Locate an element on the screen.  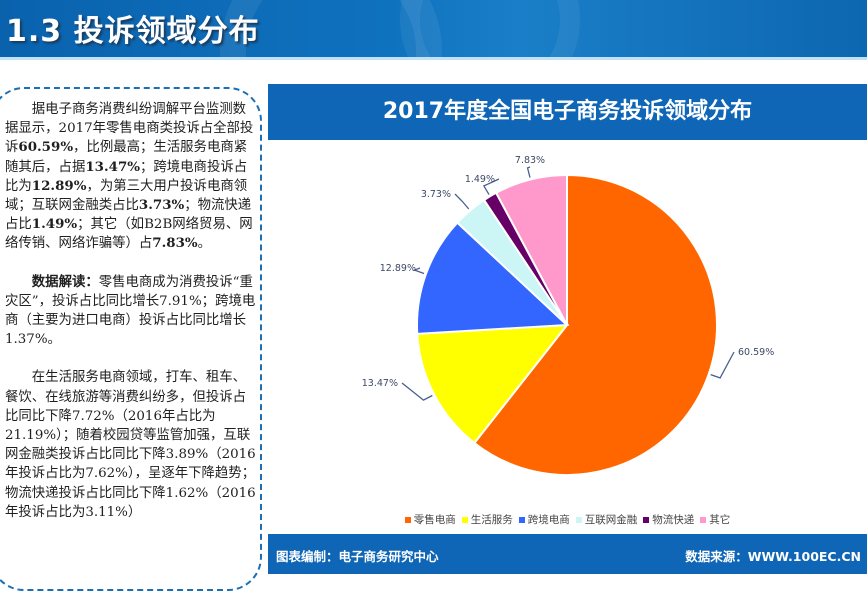
page-header: 1.3 投诉领域分布 is located at coordinates (433, 28).